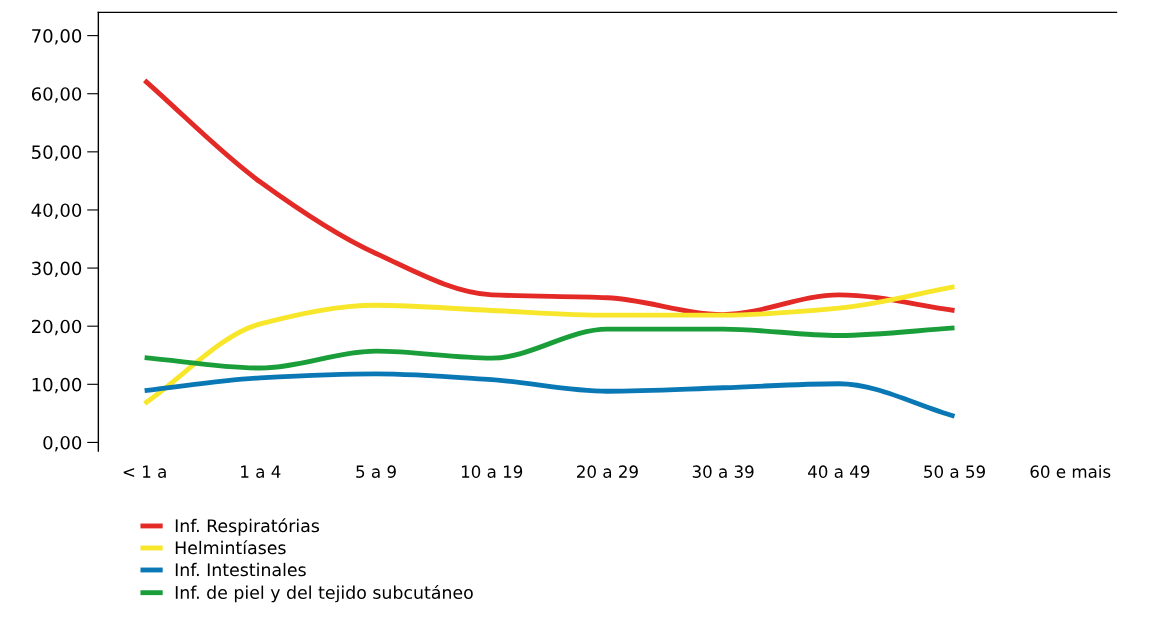 Image resolution: width=1157 pixels, height=618 pixels. I want to click on legend-label: Inf. Respiratórias, so click(247, 527).